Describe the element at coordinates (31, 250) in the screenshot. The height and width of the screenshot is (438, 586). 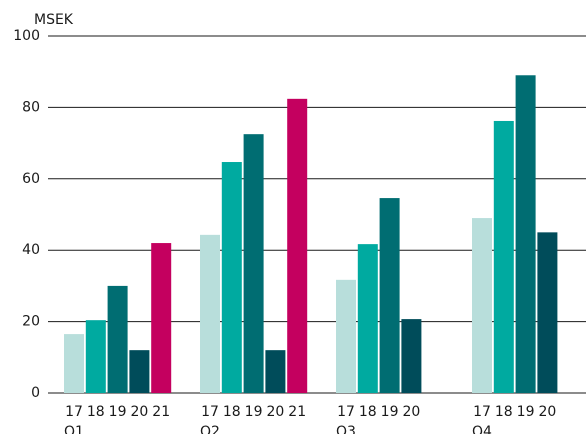
I see `y-tick-label: 40` at that location.